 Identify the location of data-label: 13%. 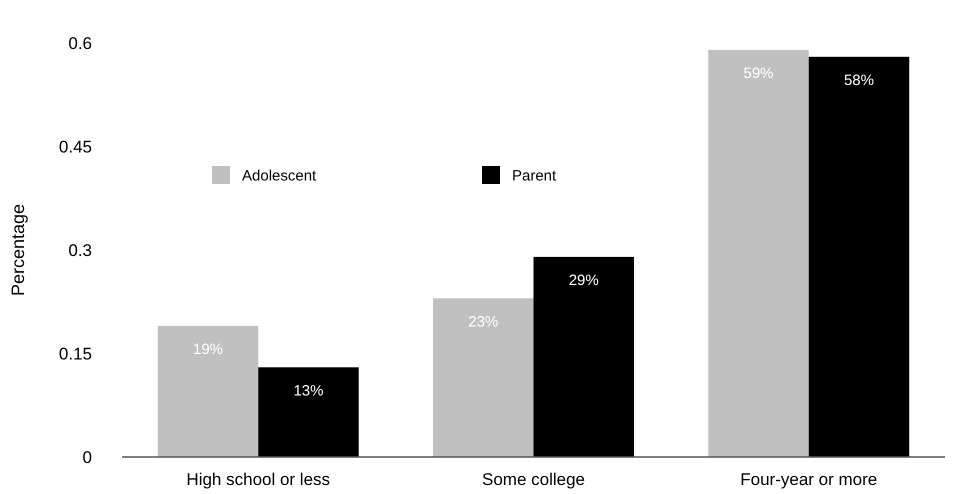
(308, 391).